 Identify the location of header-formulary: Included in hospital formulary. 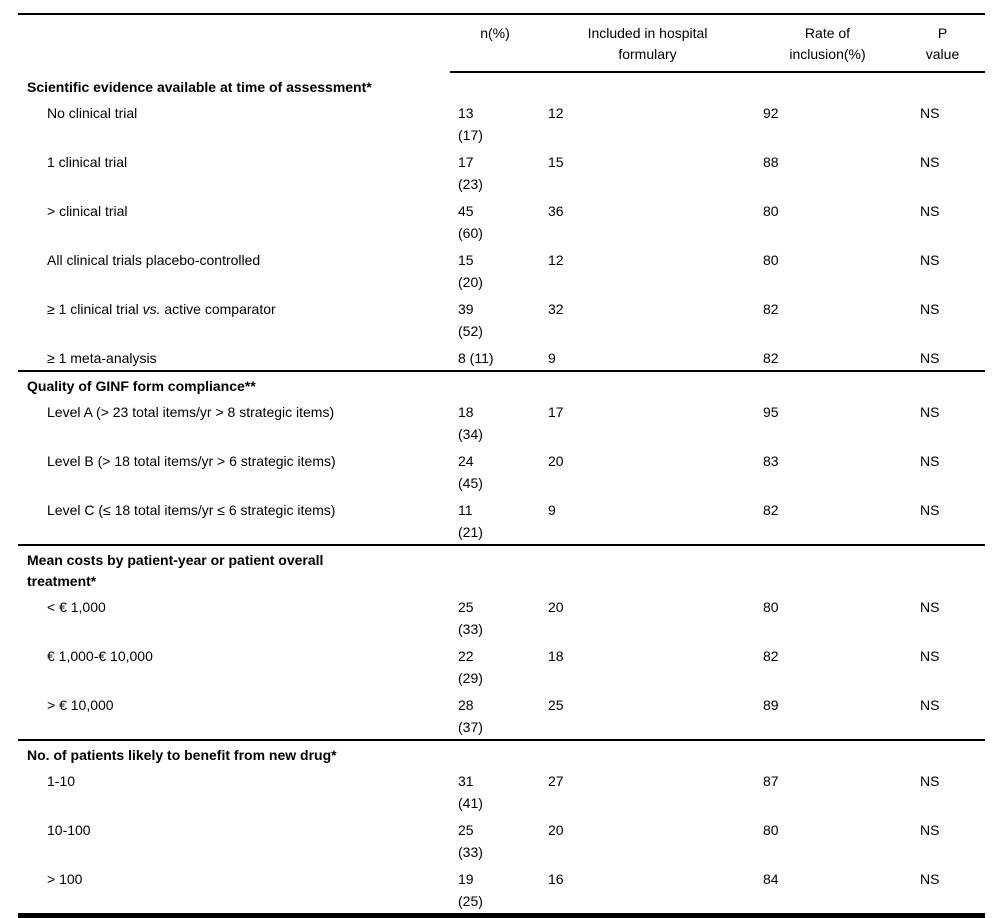
(647, 43).